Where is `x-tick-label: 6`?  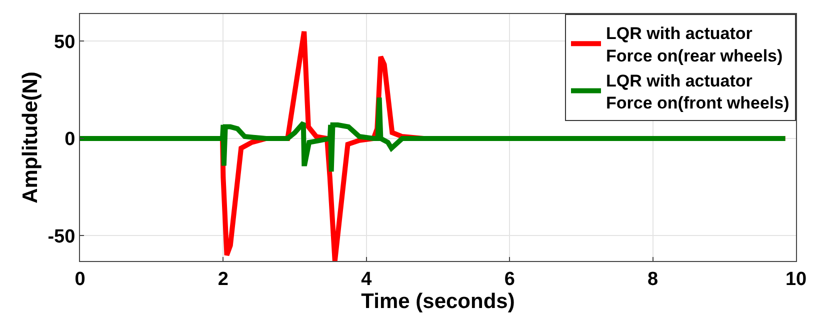 x-tick-label: 6 is located at coordinates (509, 279).